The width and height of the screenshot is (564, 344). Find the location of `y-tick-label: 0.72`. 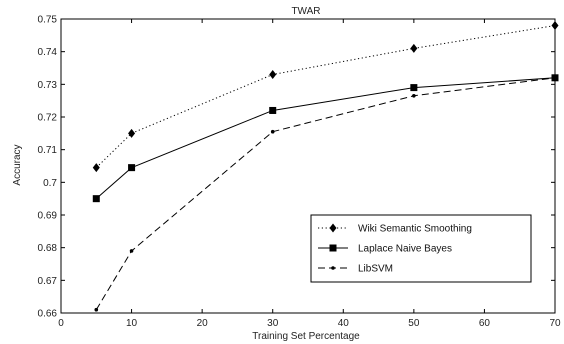

y-tick-label: 0.72 is located at coordinates (48, 118).